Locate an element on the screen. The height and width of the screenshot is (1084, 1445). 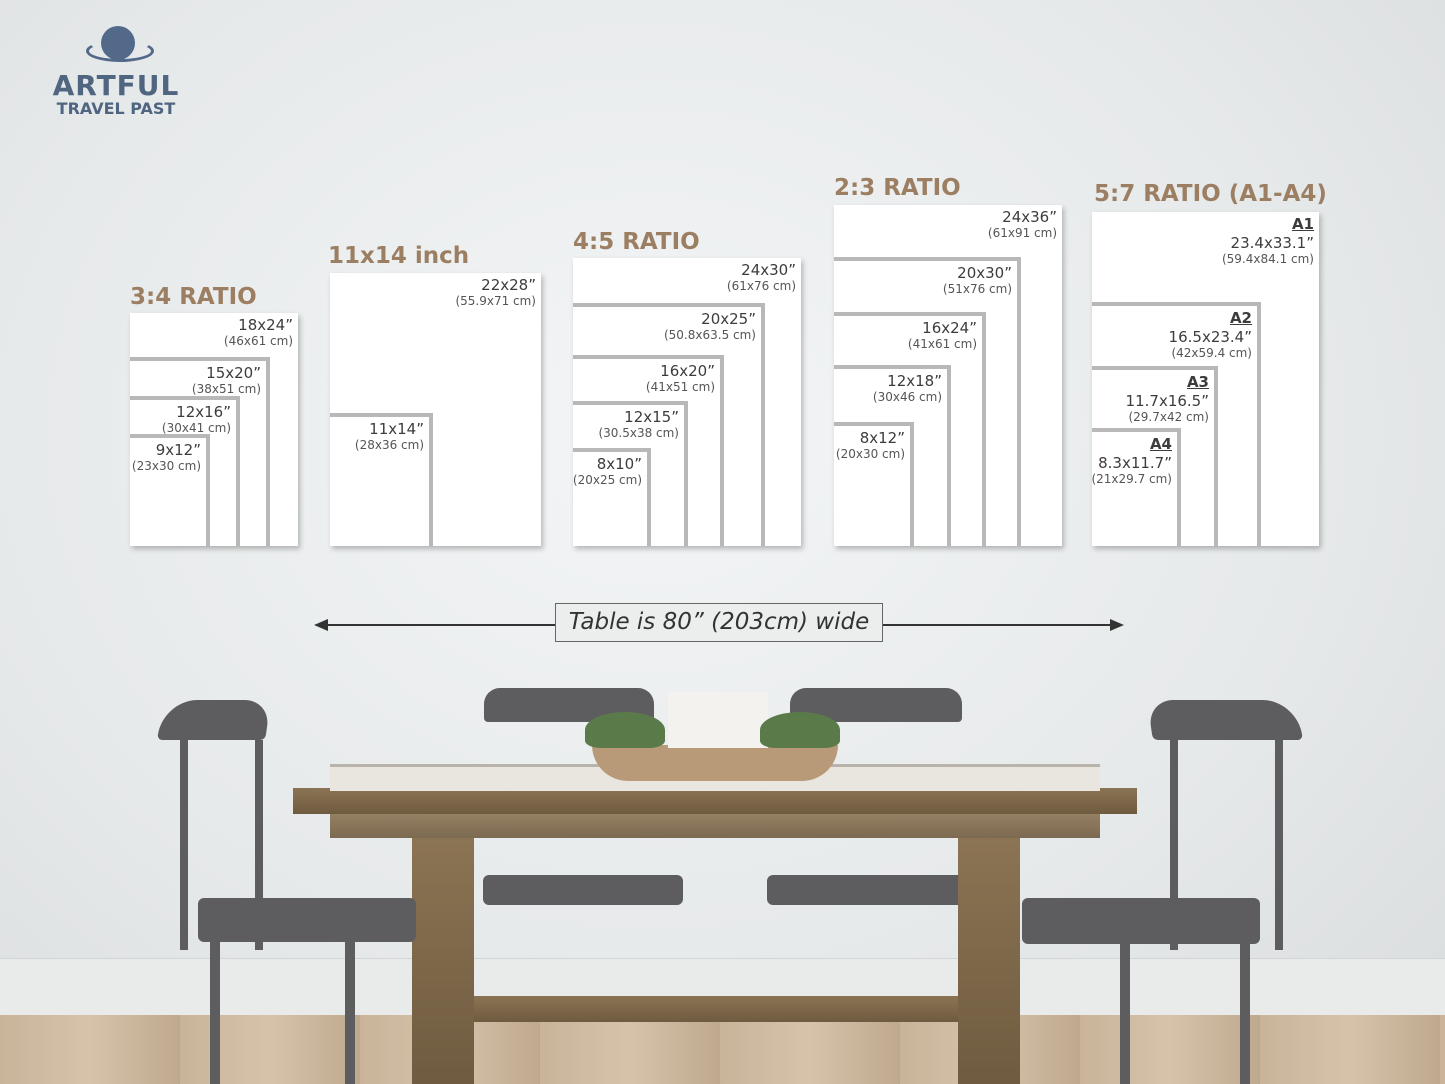
size-inches: 16x24” is located at coordinates (949, 328).